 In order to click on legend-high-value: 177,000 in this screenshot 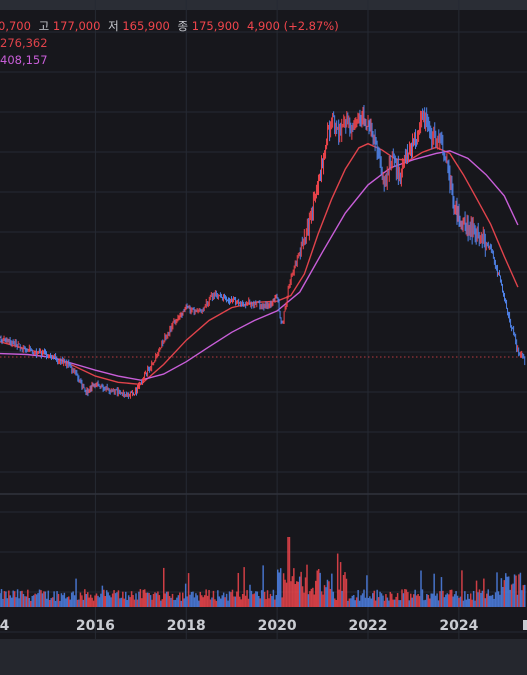, I will do `click(77, 26)`.